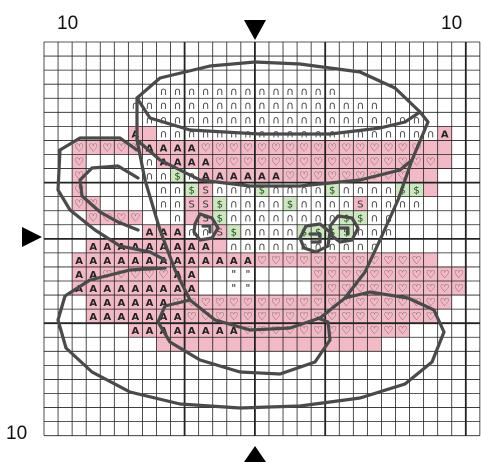 The image size is (481, 462). What do you see at coordinates (17, 433) in the screenshot?
I see `grid-count-bottom-left: 10` at bounding box center [17, 433].